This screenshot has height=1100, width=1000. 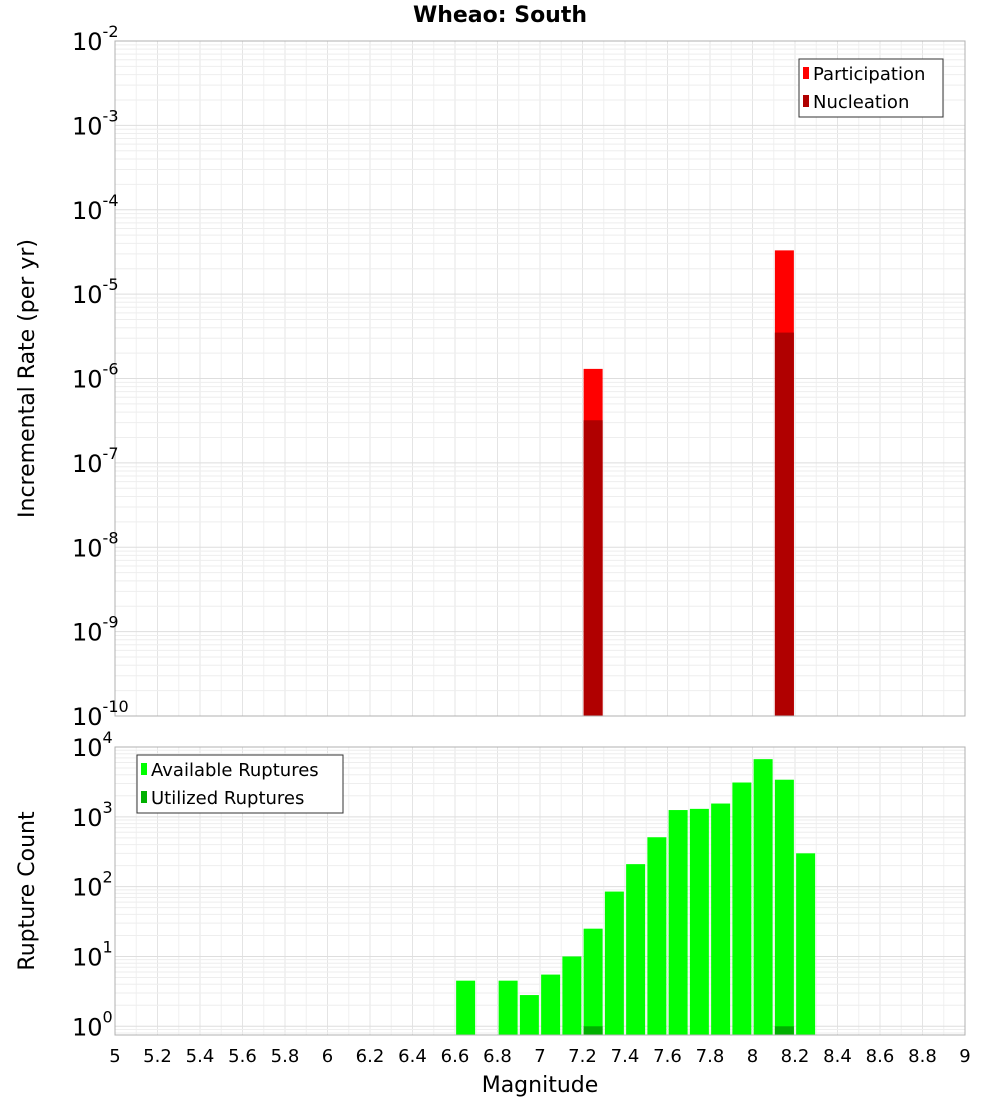 I want to click on x-tick-label: 6.2, so click(x=370, y=1056).